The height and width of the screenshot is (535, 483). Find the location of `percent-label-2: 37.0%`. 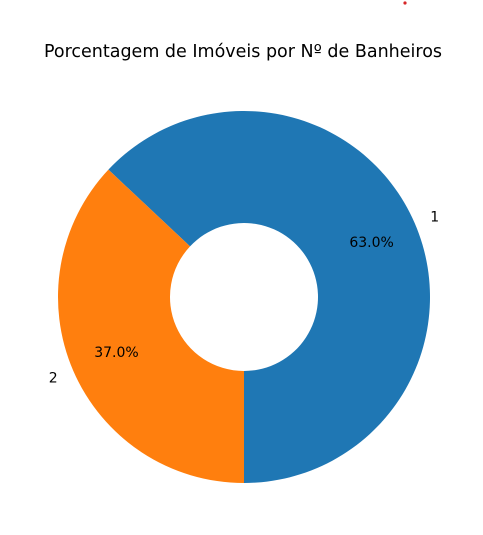

percent-label-2: 37.0% is located at coordinates (116, 353).